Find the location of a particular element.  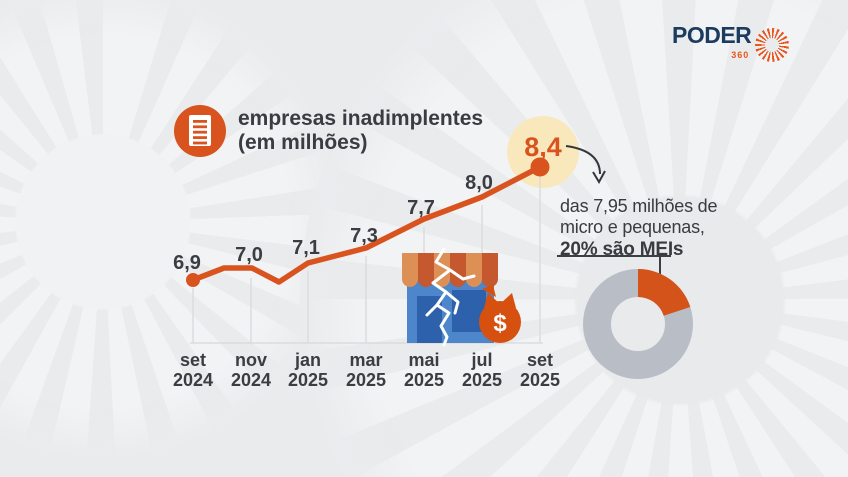

x-tick: nov 2024 is located at coordinates (251, 370).